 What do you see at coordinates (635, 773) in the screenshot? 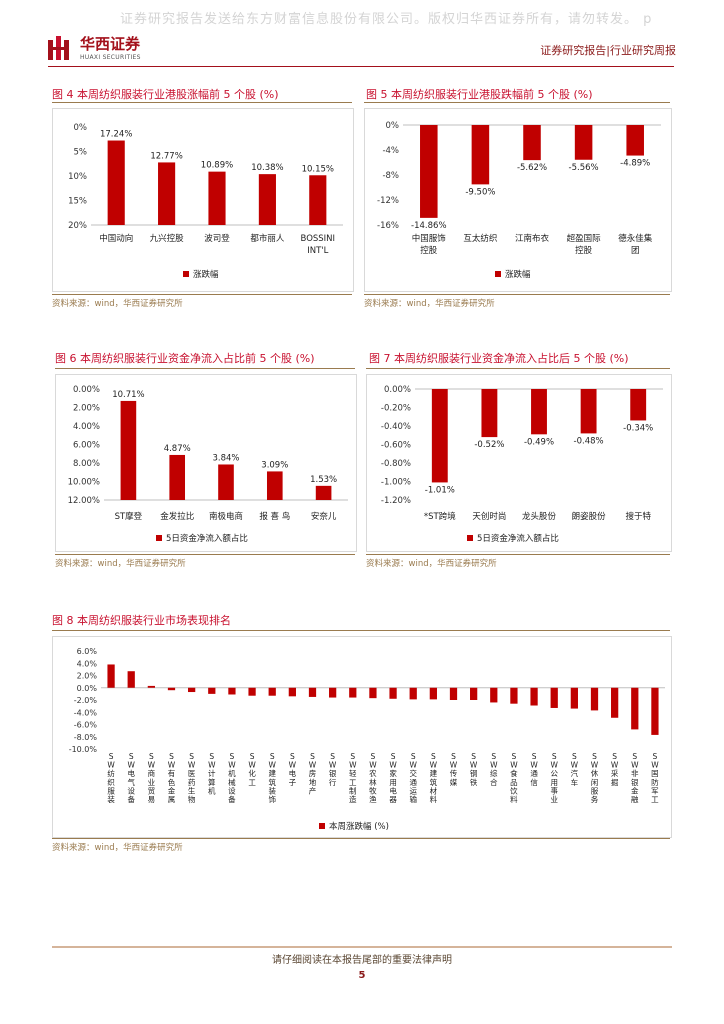
I see `category-label-char: 非` at bounding box center [635, 773].